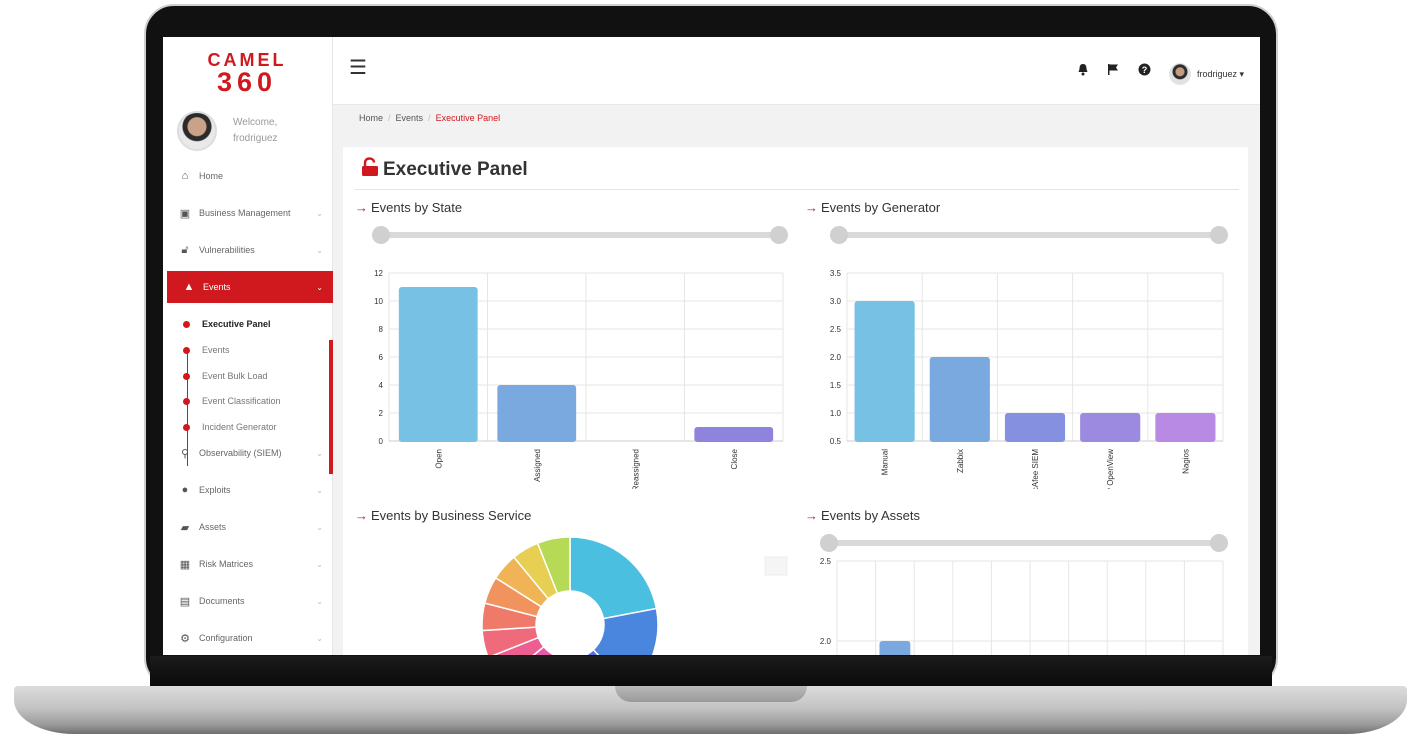 This screenshot has width=1421, height=750. What do you see at coordinates (797, 189) in the screenshot?
I see `title-divider` at bounding box center [797, 189].